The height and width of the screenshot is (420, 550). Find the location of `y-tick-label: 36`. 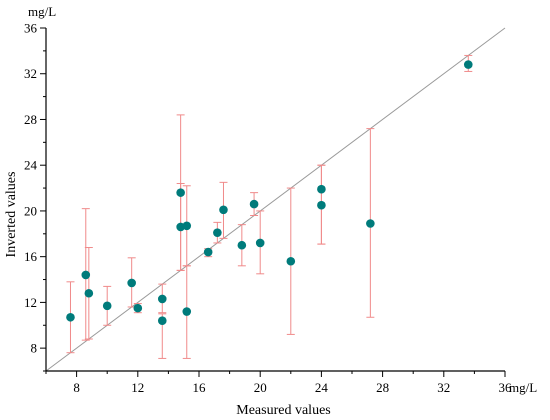

y-tick-label: 36 is located at coordinates (31, 28).